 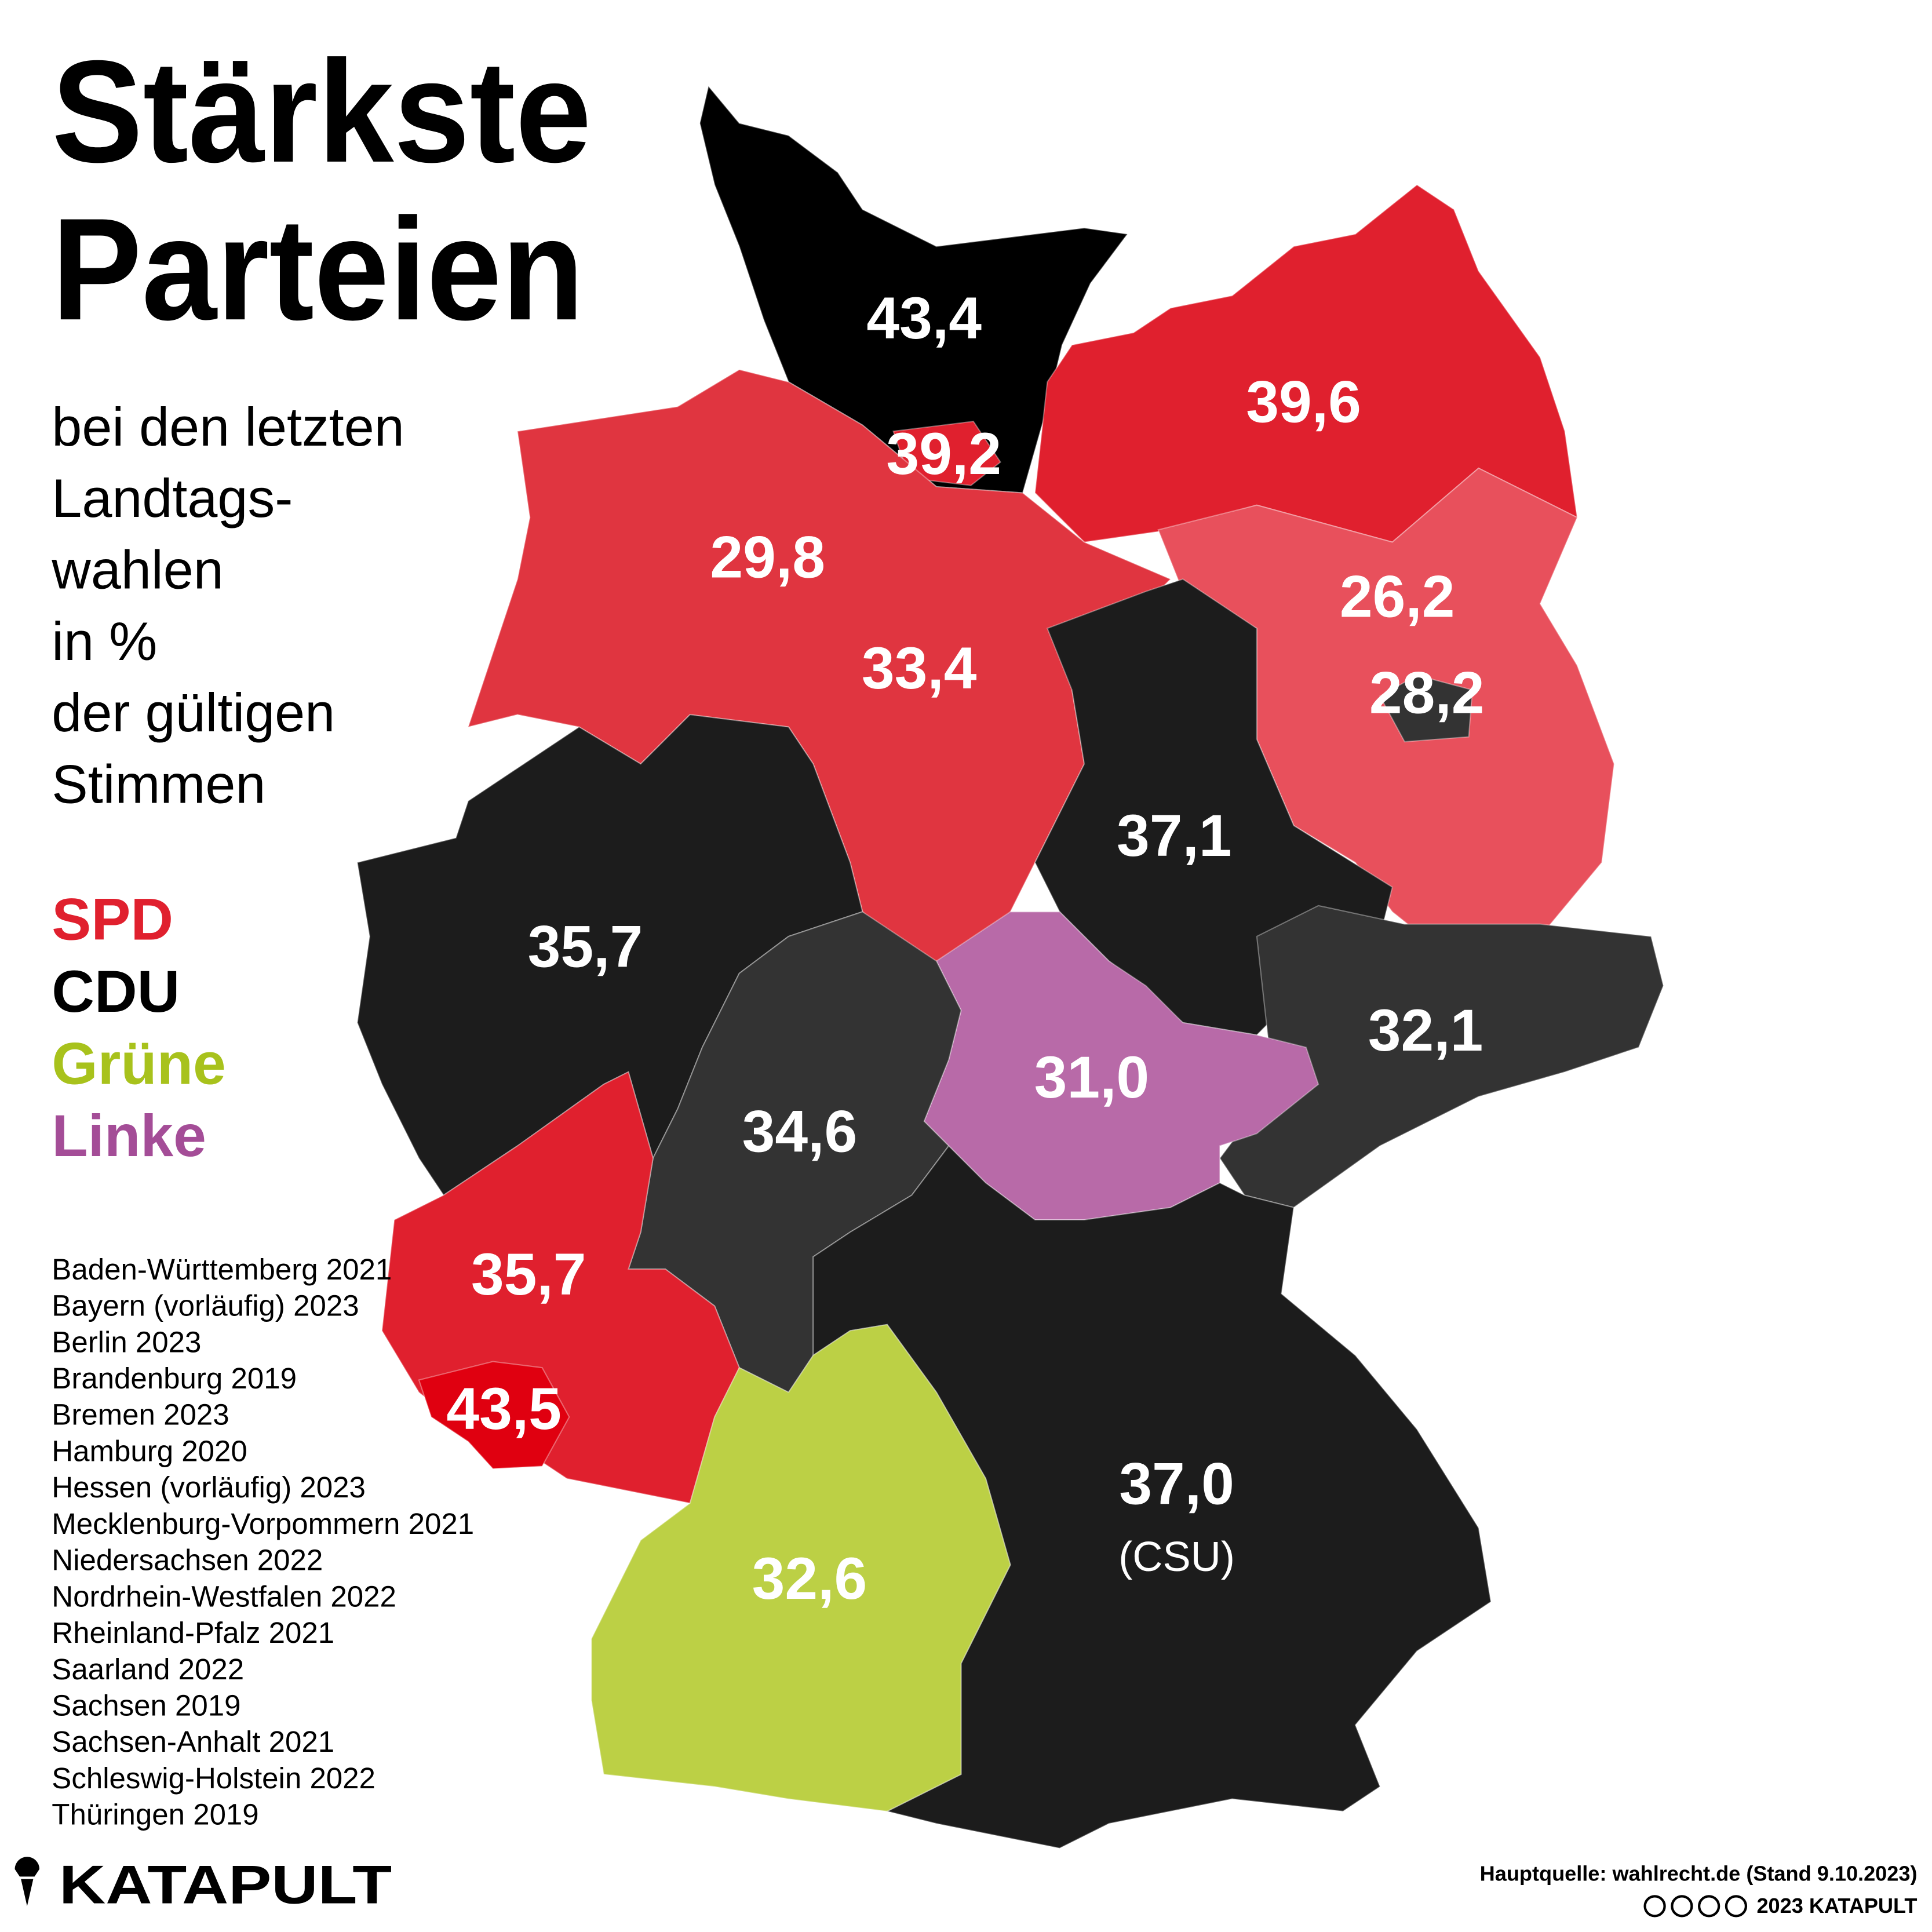 I want to click on legend-entry: Linke, so click(x=129, y=1136).